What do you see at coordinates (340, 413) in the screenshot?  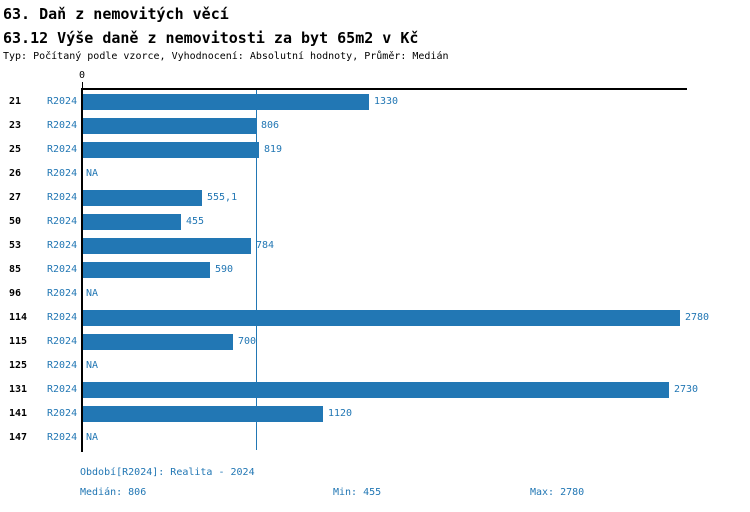 I see `row-value-label: 1120` at bounding box center [340, 413].